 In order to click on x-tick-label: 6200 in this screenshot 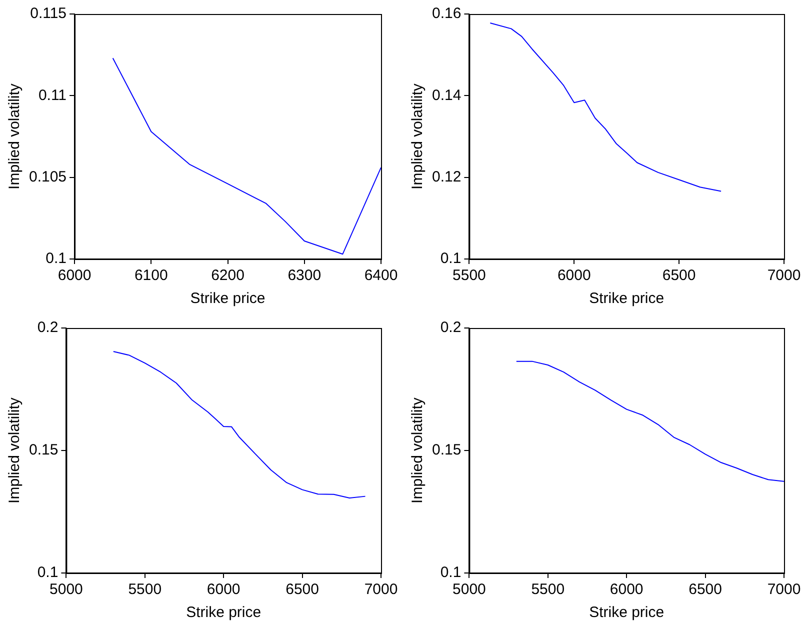, I will do `click(227, 275)`.